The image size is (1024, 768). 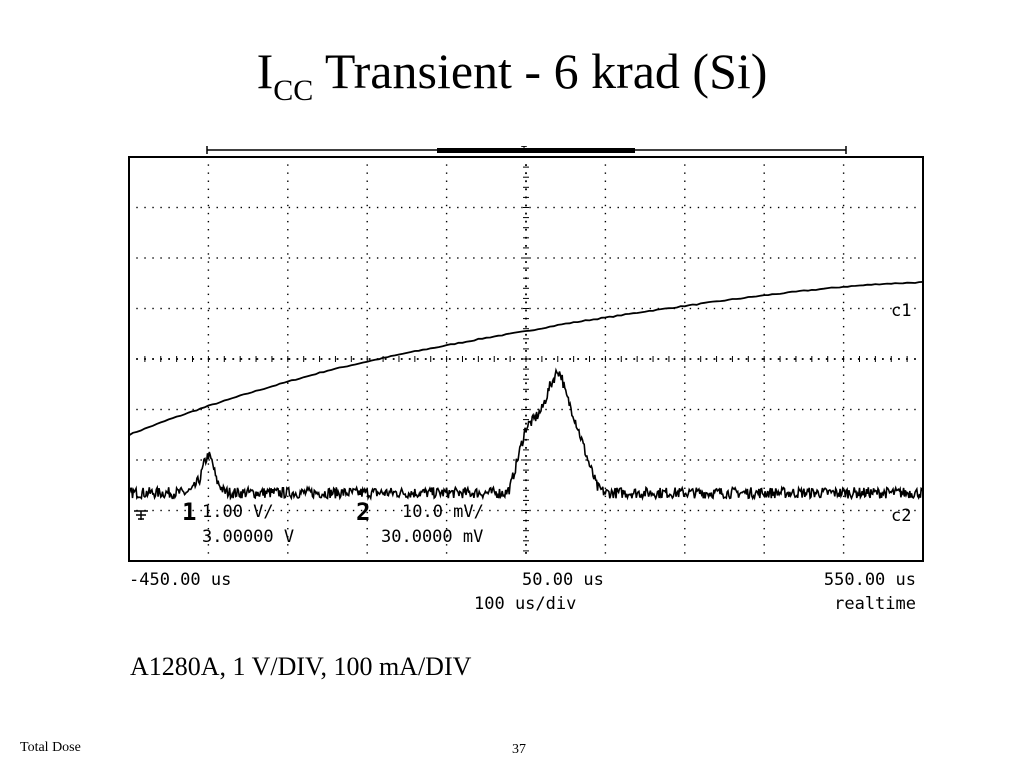 What do you see at coordinates (293, 90) in the screenshot?
I see `title-subscript: CC` at bounding box center [293, 90].